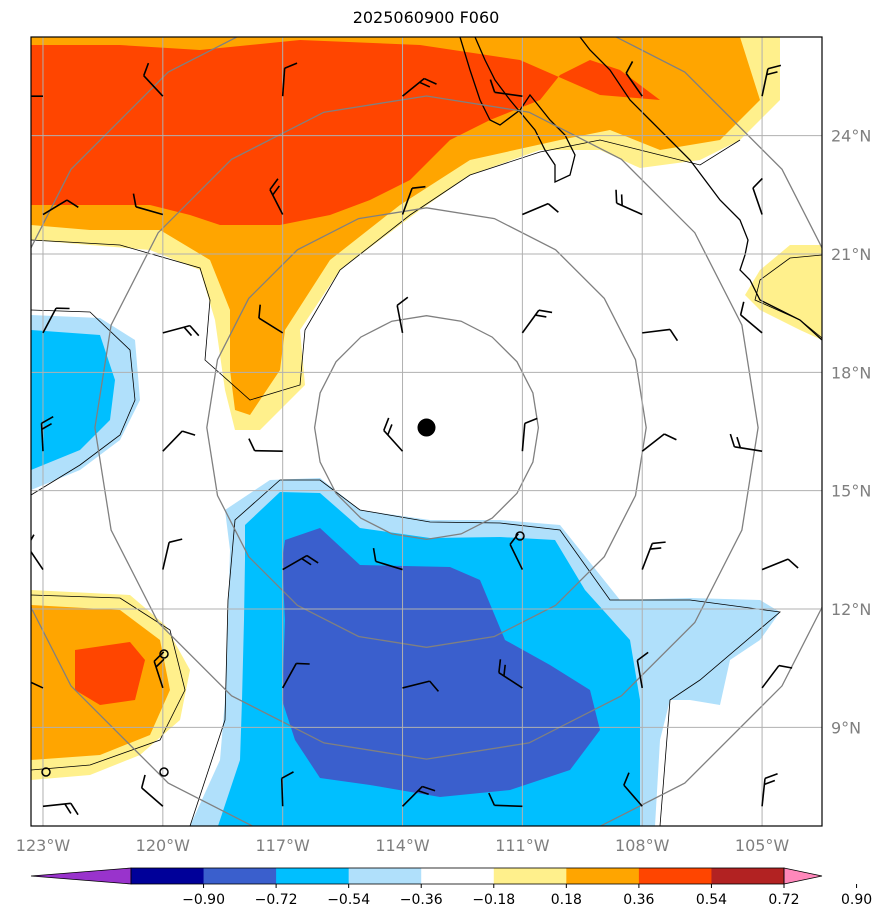 The image size is (892, 924). What do you see at coordinates (110, 673) in the screenshot?
I see `sw-warm-red` at bounding box center [110, 673].